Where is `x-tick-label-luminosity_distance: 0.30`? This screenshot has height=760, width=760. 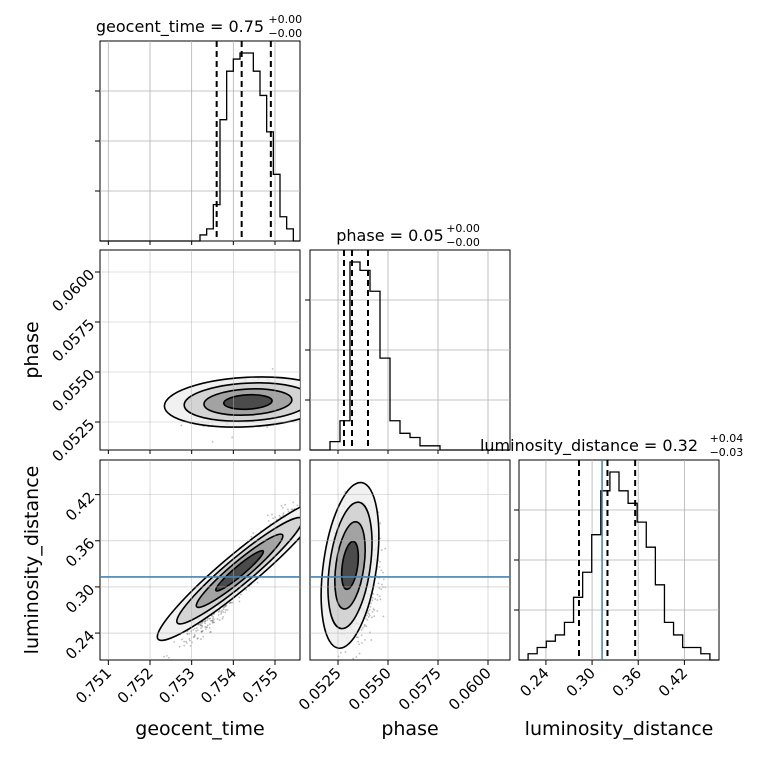
x-tick-label-luminosity_distance: 0.30 is located at coordinates (581, 682).